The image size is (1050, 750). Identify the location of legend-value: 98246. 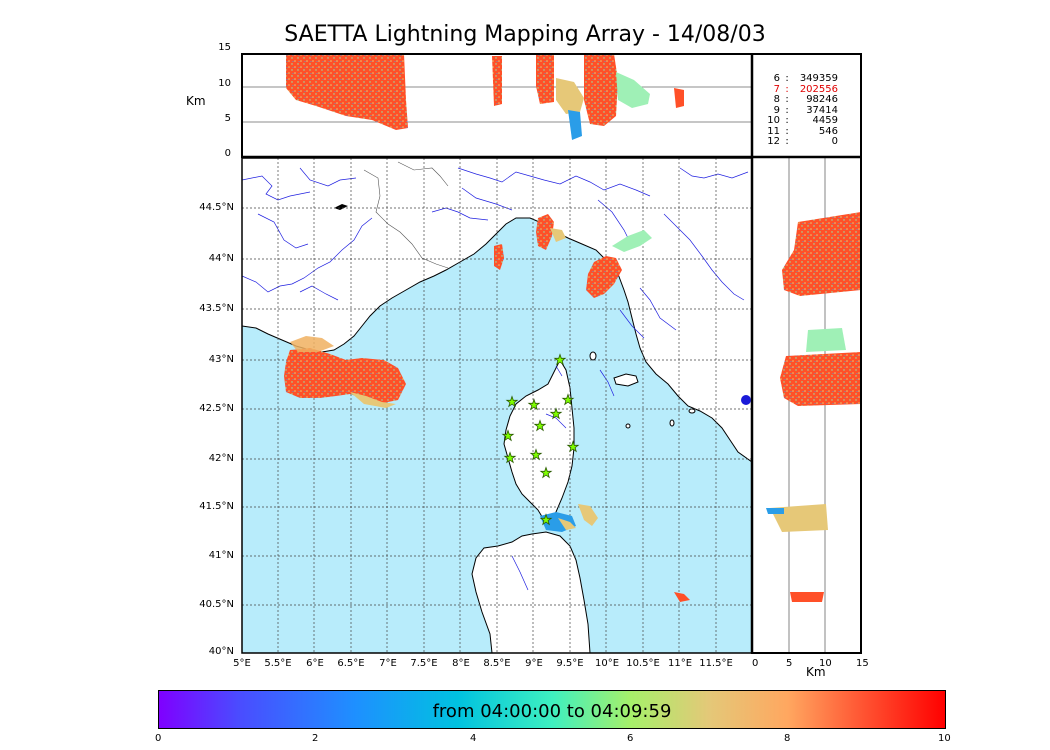
(822, 99).